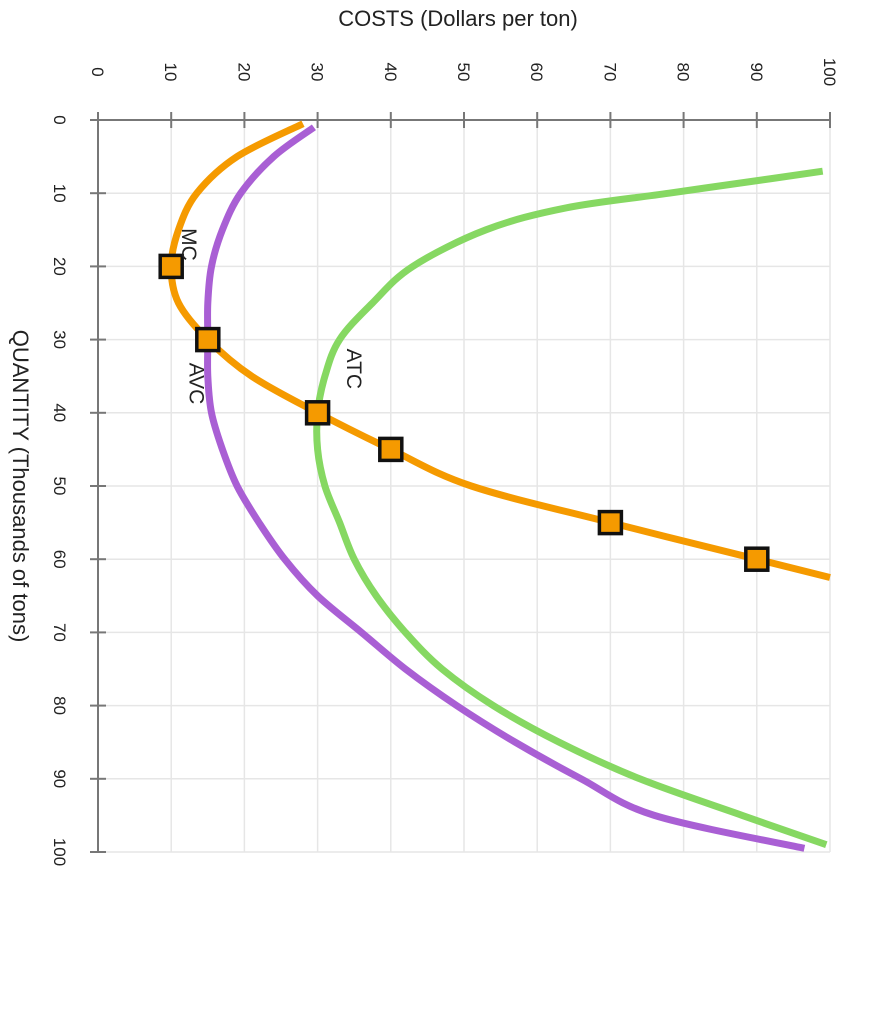 This screenshot has height=1024, width=880. I want to click on cost-tick-label-20: 20, so click(243, 72).